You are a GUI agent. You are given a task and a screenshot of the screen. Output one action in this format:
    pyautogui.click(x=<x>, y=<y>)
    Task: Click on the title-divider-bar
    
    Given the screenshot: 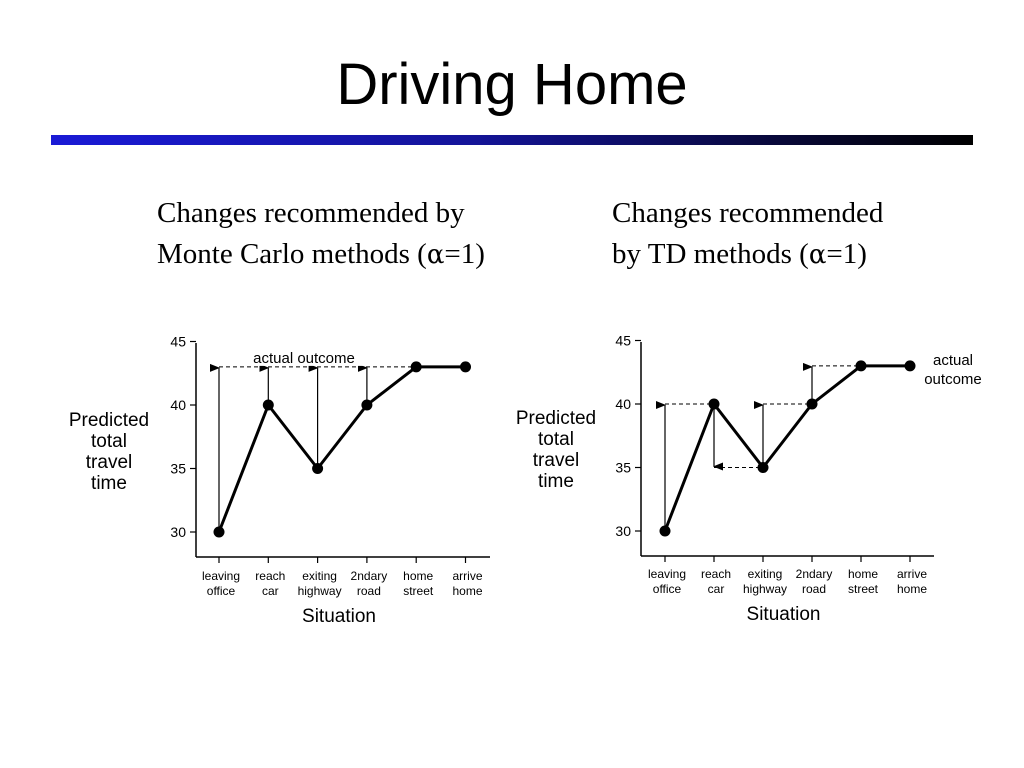 What is the action you would take?
    pyautogui.click(x=512, y=140)
    